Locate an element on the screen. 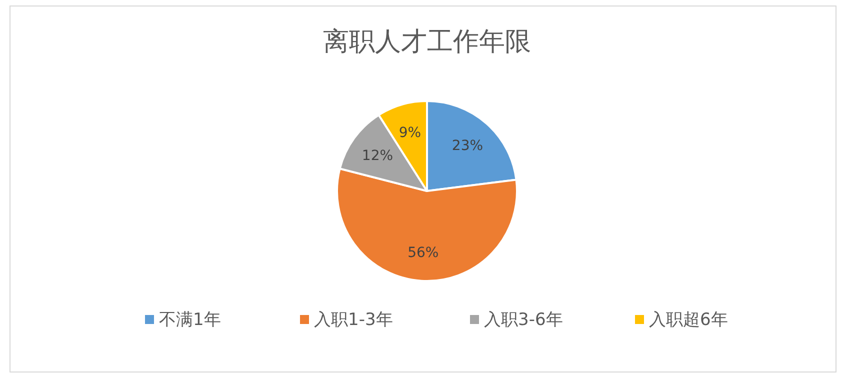 The image size is (851, 382). legend-label: 入职3-6年 is located at coordinates (523, 320).